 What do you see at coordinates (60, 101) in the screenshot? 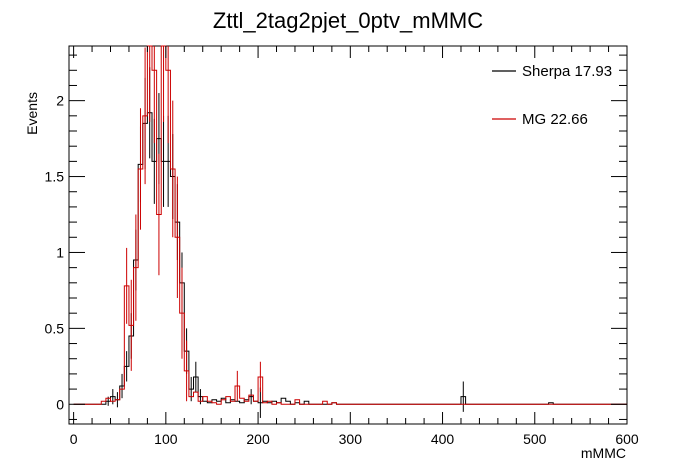
I see `y-tick-label: 2` at bounding box center [60, 101].